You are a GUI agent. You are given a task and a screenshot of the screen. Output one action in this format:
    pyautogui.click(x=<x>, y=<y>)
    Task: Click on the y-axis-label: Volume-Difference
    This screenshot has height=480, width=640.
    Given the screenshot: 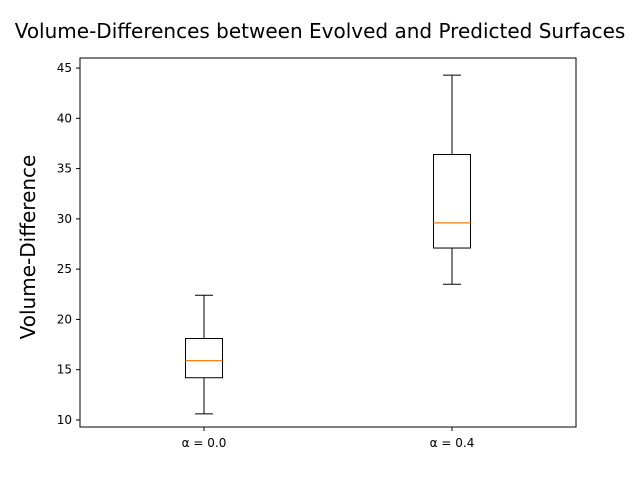 What is the action you would take?
    pyautogui.click(x=28, y=247)
    